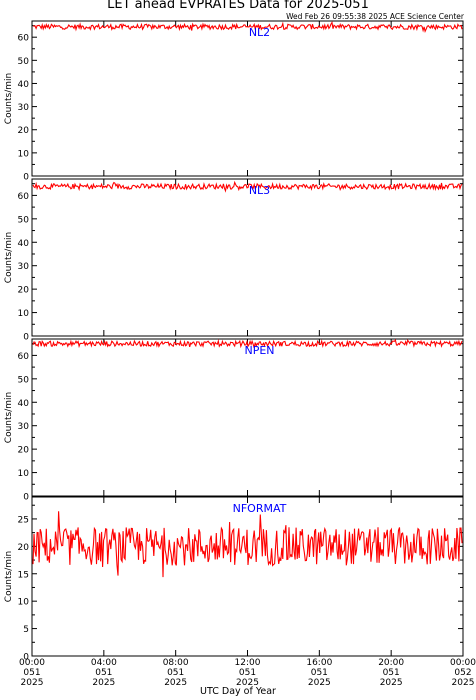 The height and width of the screenshot is (700, 476). I want to click on panel-label: NFORMAT, so click(260, 508).